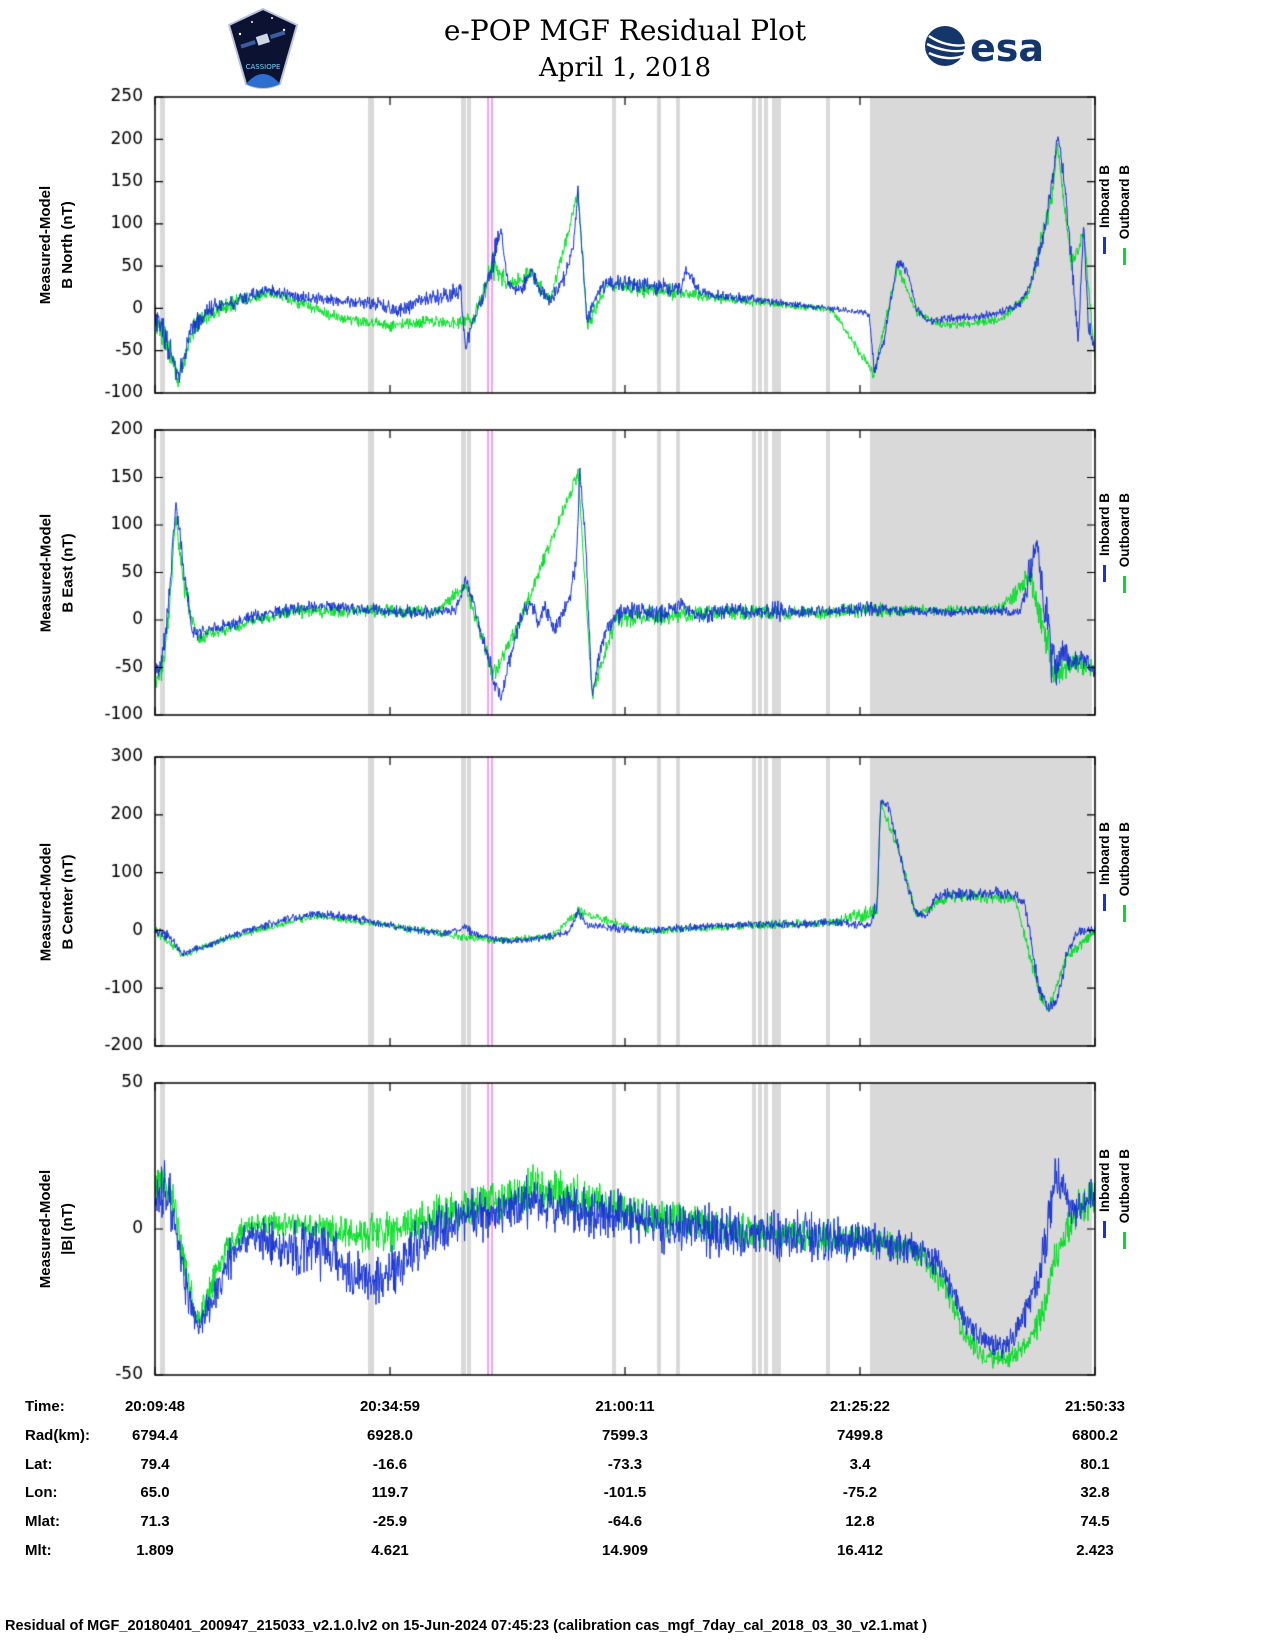 This screenshot has width=1275, height=1650. What do you see at coordinates (38, 1550) in the screenshot?
I see `table-row-label: Mlt:` at bounding box center [38, 1550].